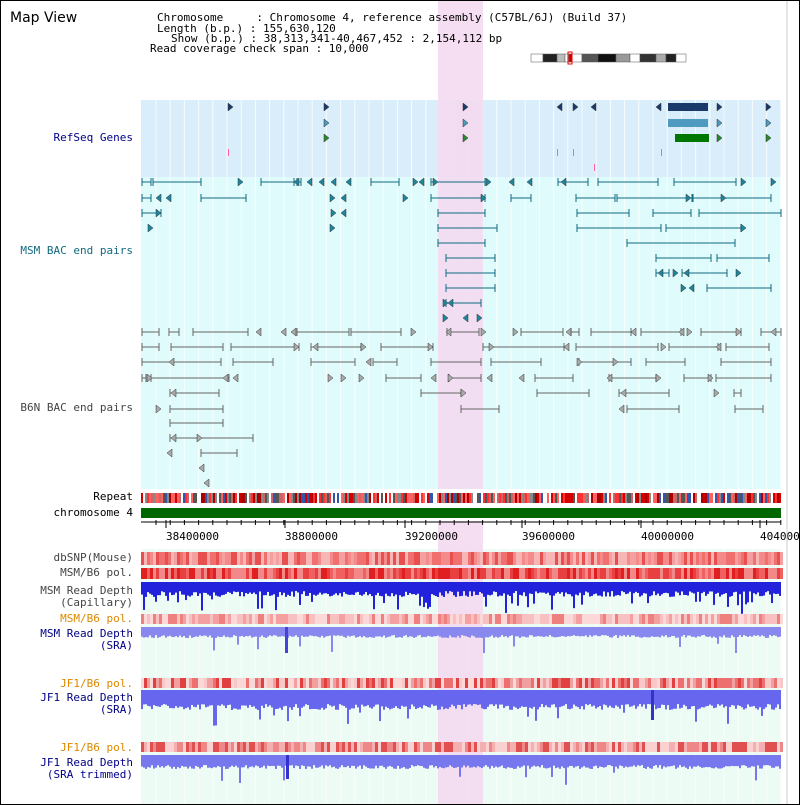 Image resolution: width=800 pixels, height=805 pixels. What do you see at coordinates (661, 152) in the screenshot?
I see `refseq-tick` at bounding box center [661, 152].